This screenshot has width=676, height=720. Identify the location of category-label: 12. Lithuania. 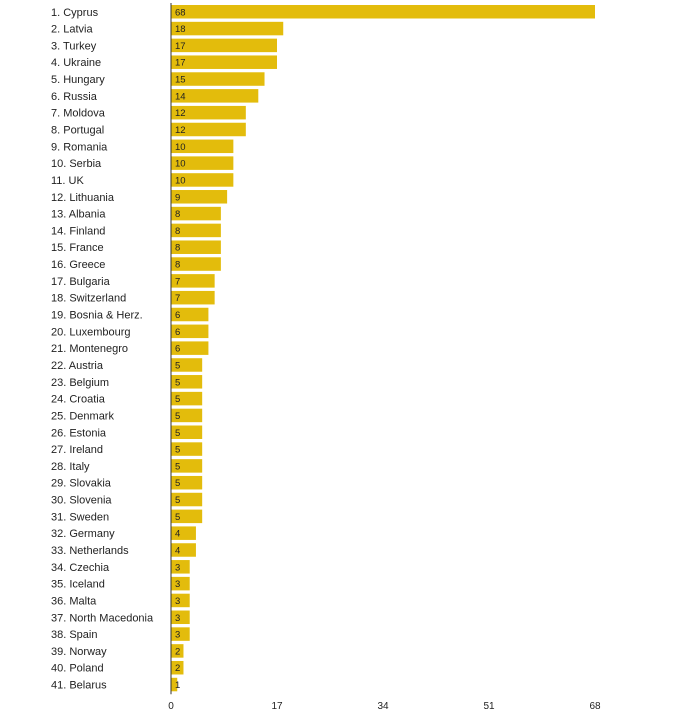
(83, 198).